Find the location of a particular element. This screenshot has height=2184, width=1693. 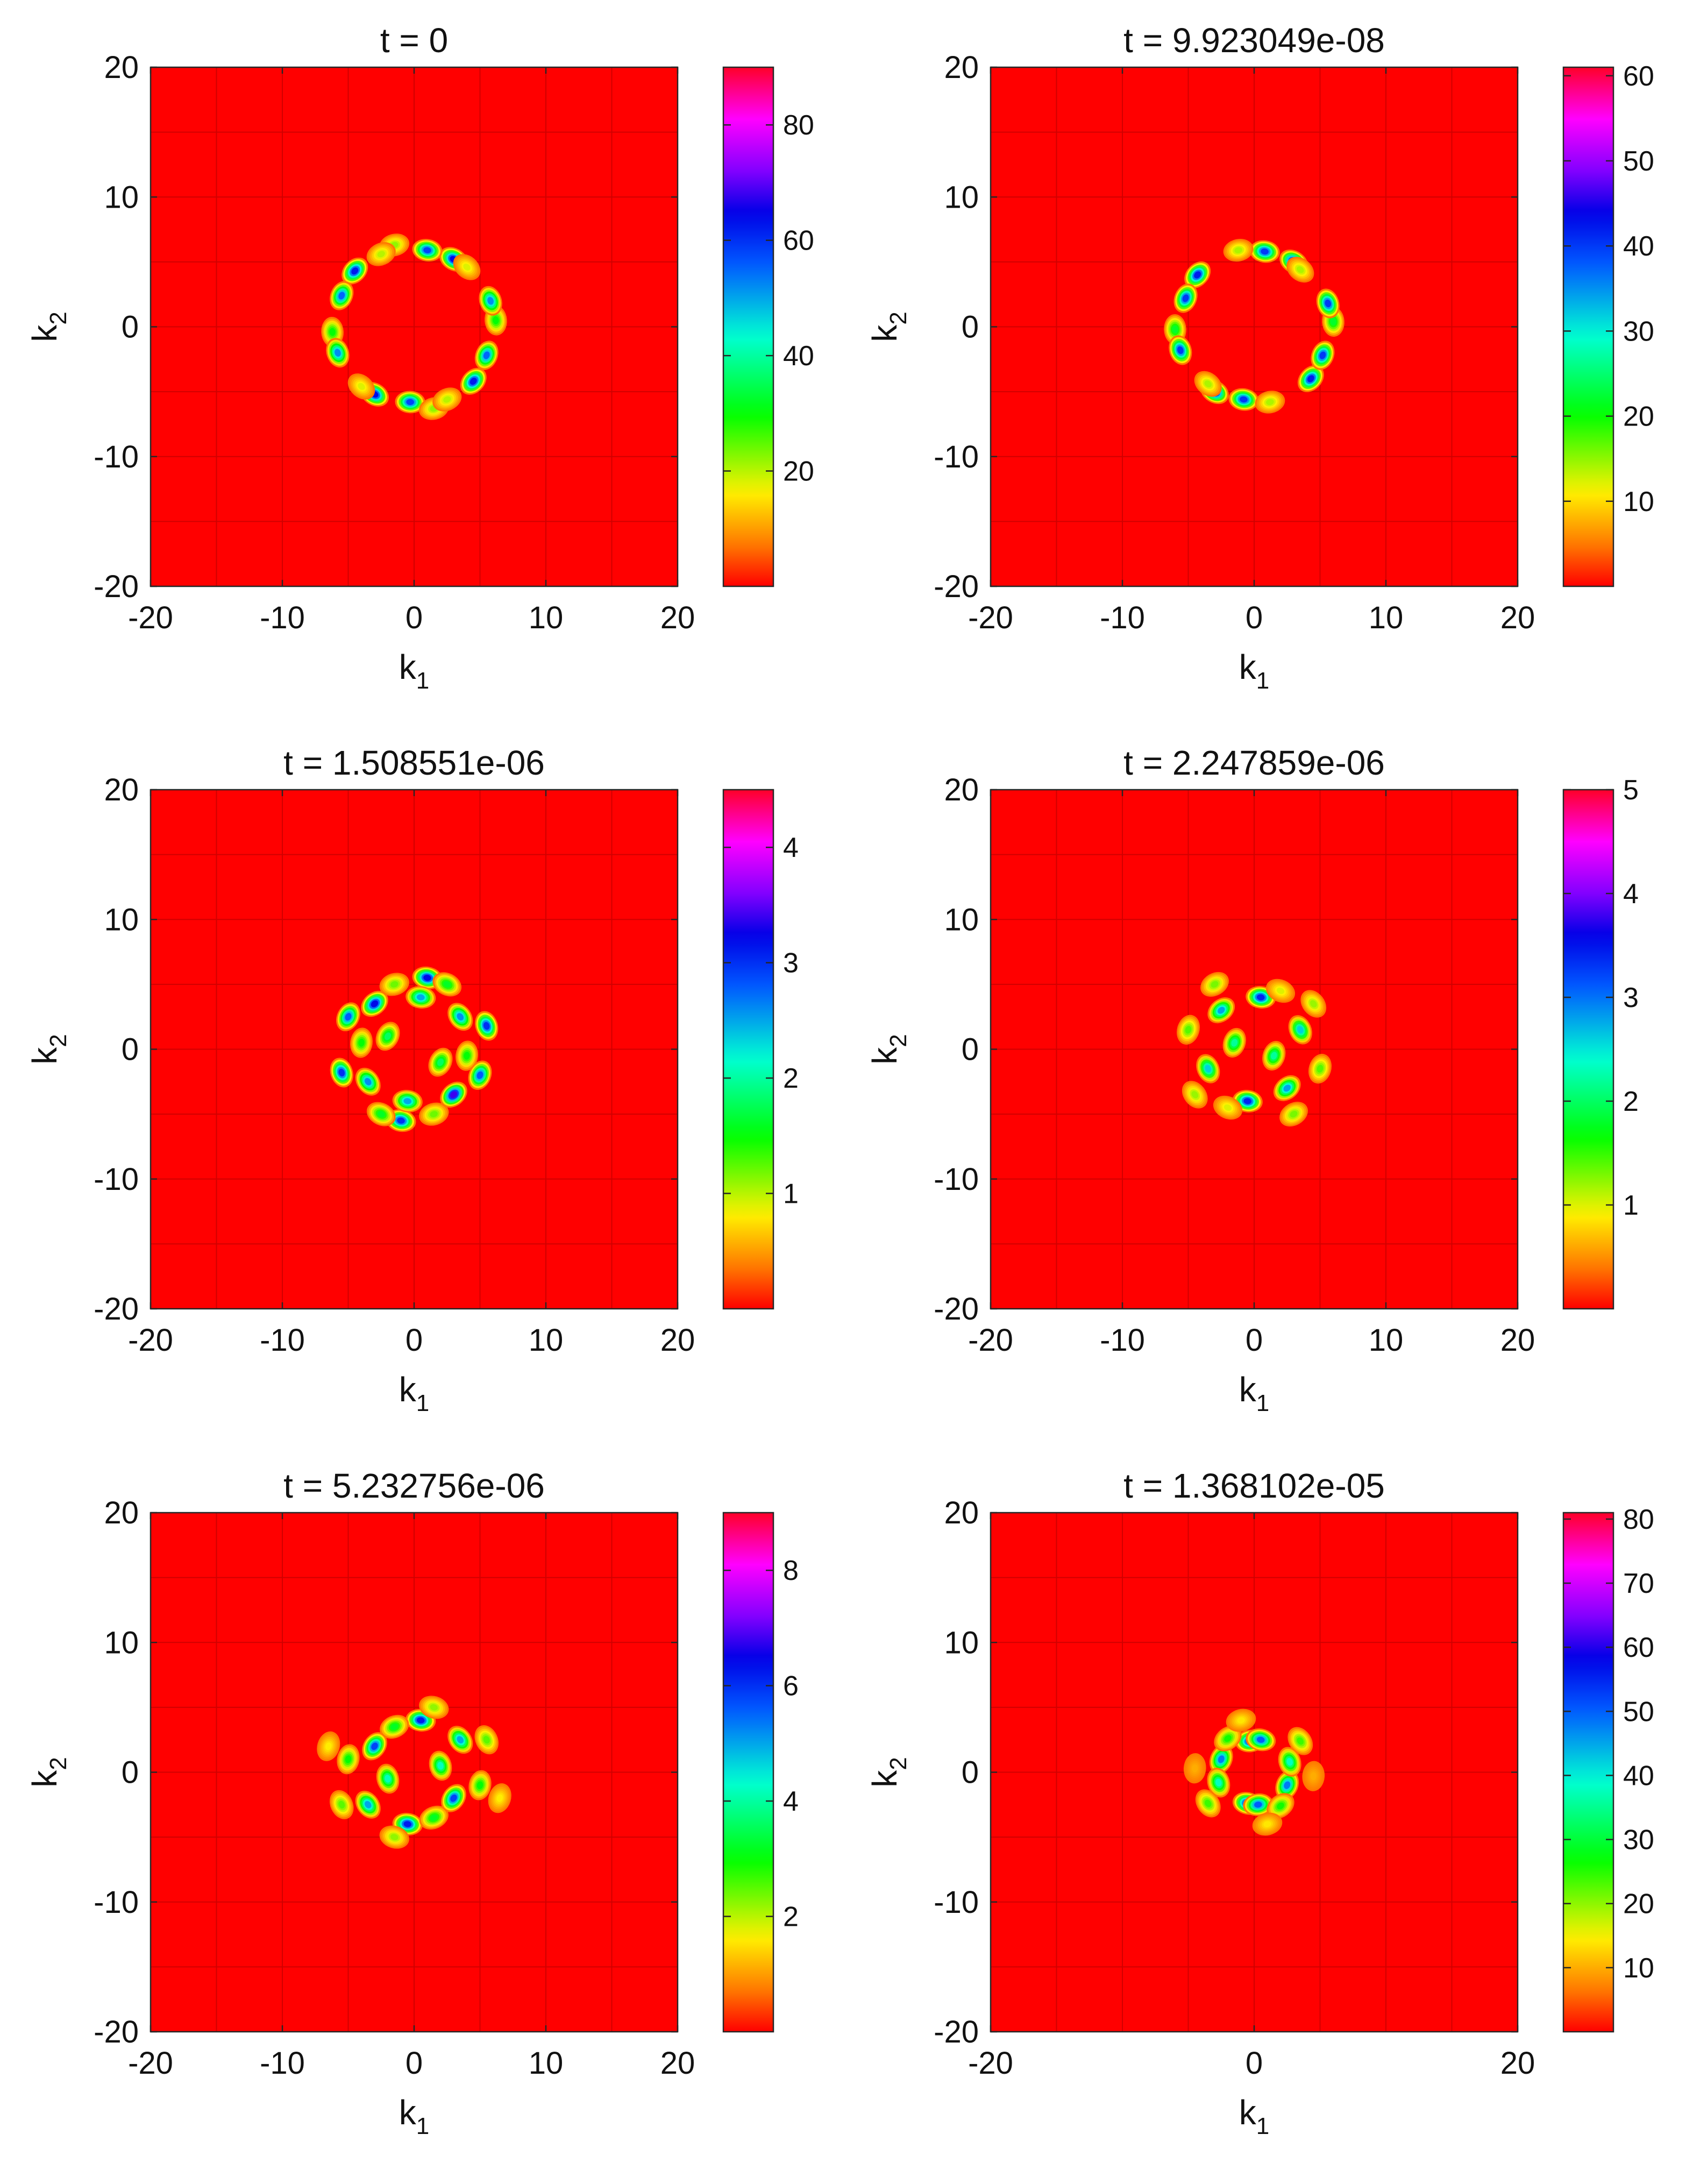

x-tick-label: 0 is located at coordinates (414, 617).